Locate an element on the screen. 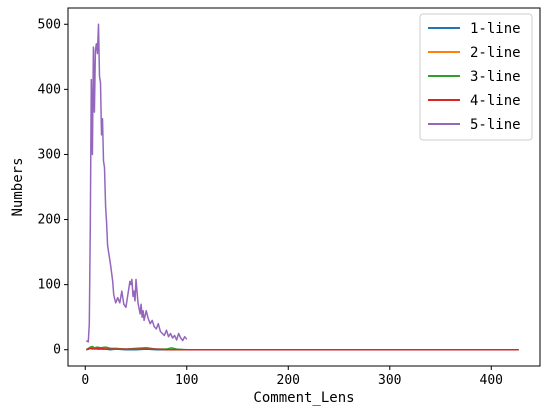  legend-label: 5-line is located at coordinates (495, 125).